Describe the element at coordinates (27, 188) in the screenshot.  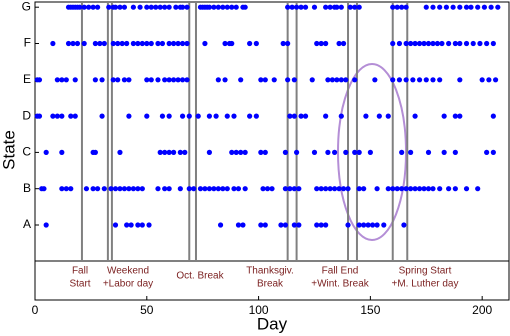
I see `y-tick-label: B` at that location.